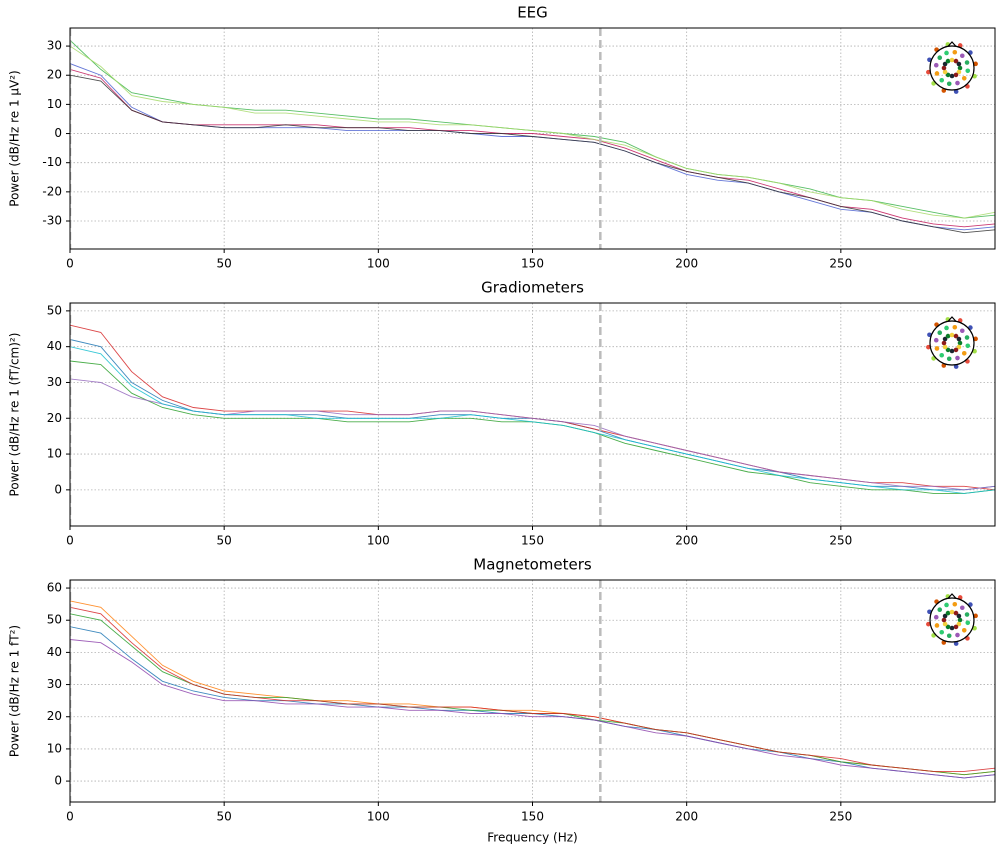 Image resolution: width=1000 pixels, height=850 pixels. What do you see at coordinates (532, 434) in the screenshot?
I see `psd-trace` at bounding box center [532, 434].